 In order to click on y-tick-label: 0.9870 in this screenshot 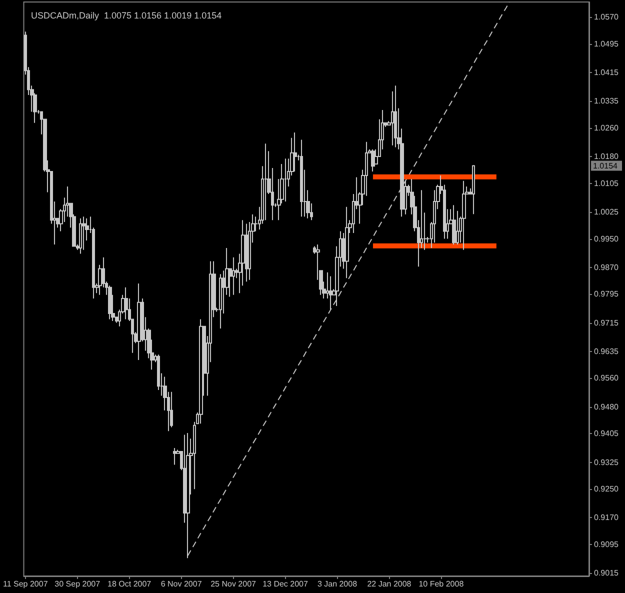, I will do `click(607, 267)`.